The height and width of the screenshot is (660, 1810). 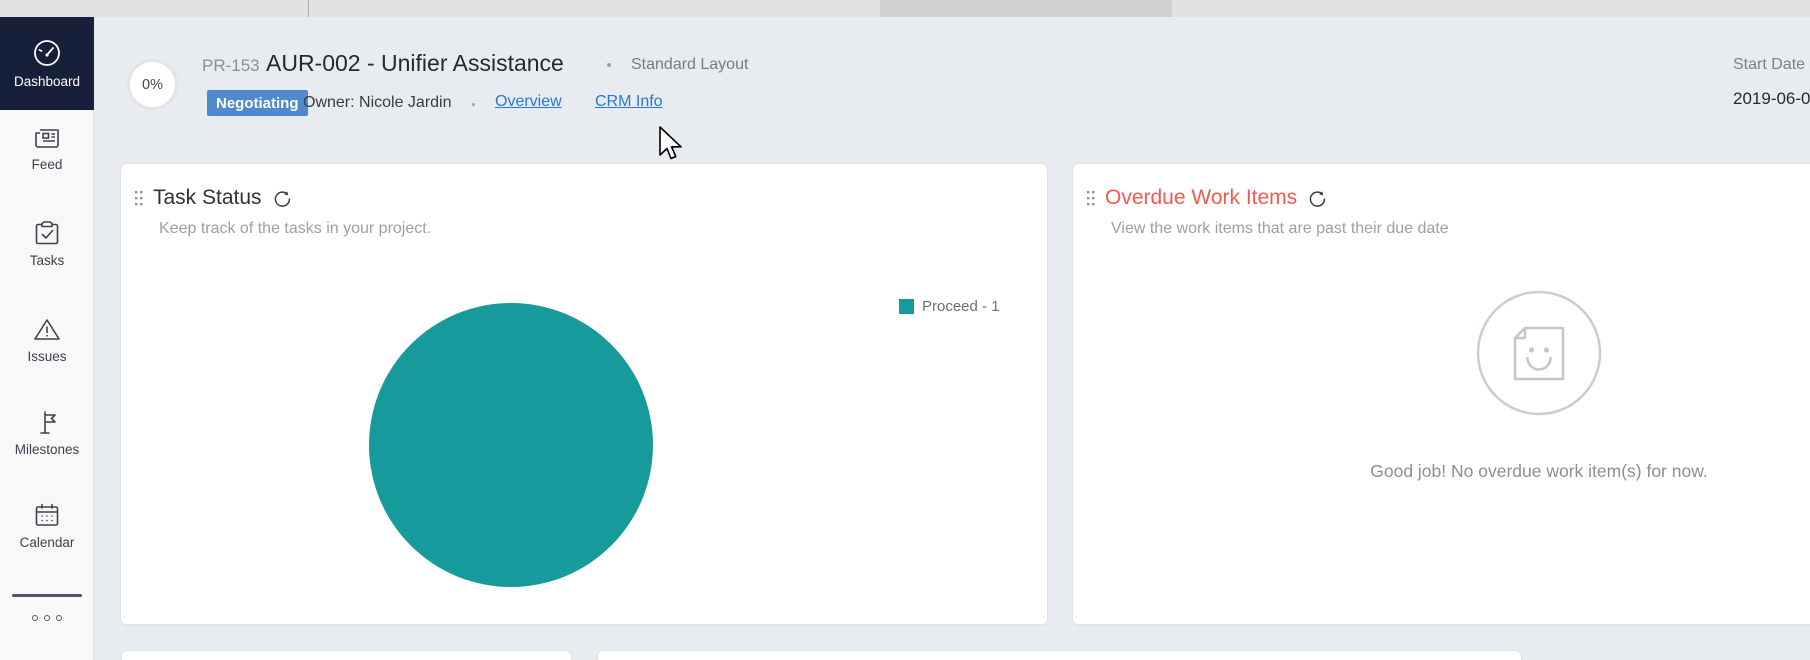 I want to click on feed-icon, so click(x=47, y=138).